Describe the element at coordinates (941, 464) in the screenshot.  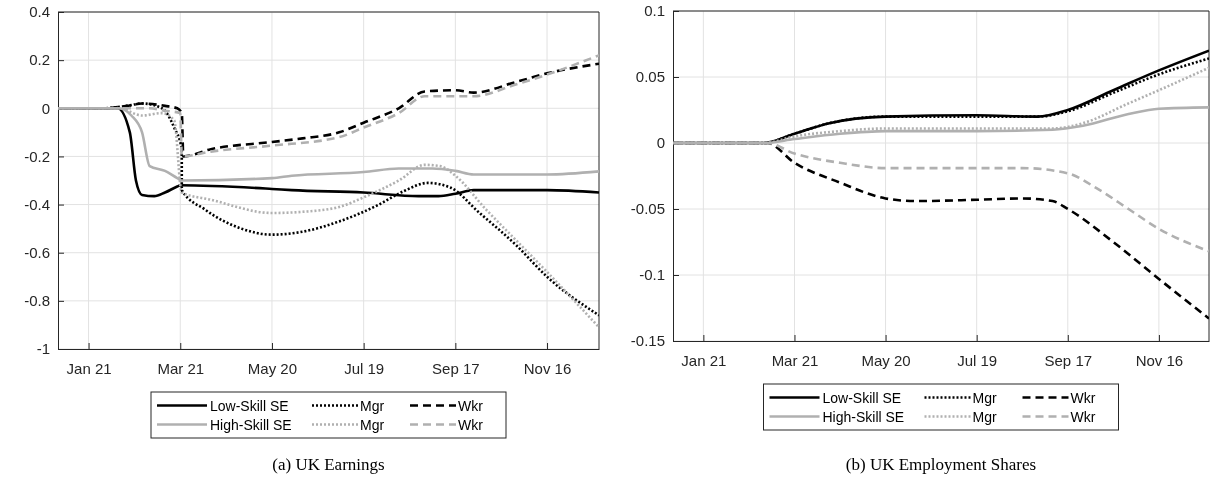
I see `text: (b) UK Employment Shares` at that location.